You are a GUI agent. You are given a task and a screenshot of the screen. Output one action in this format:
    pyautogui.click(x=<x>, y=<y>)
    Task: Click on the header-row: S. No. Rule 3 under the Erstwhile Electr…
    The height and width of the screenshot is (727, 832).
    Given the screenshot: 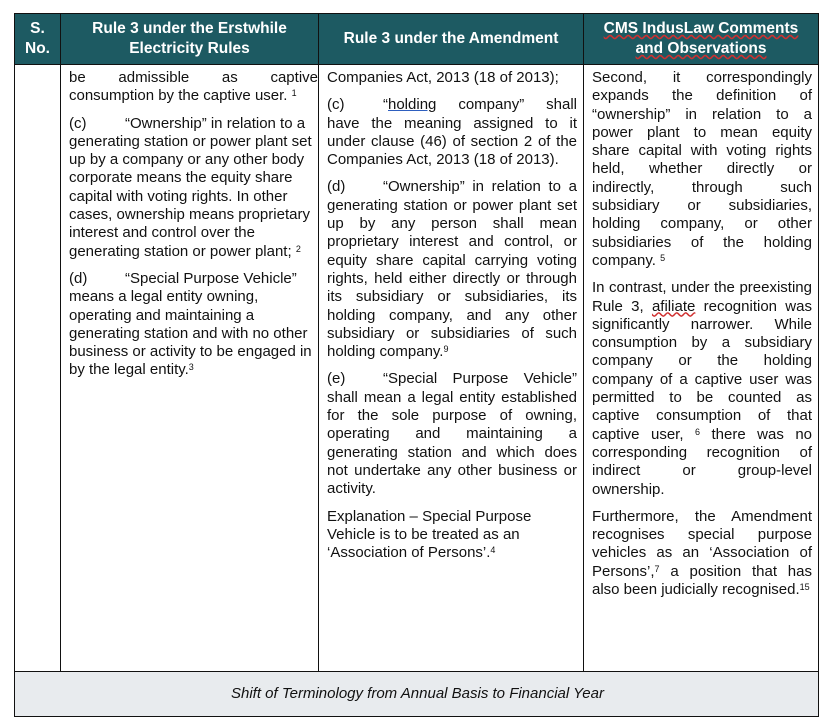 What is the action you would take?
    pyautogui.click(x=416, y=39)
    